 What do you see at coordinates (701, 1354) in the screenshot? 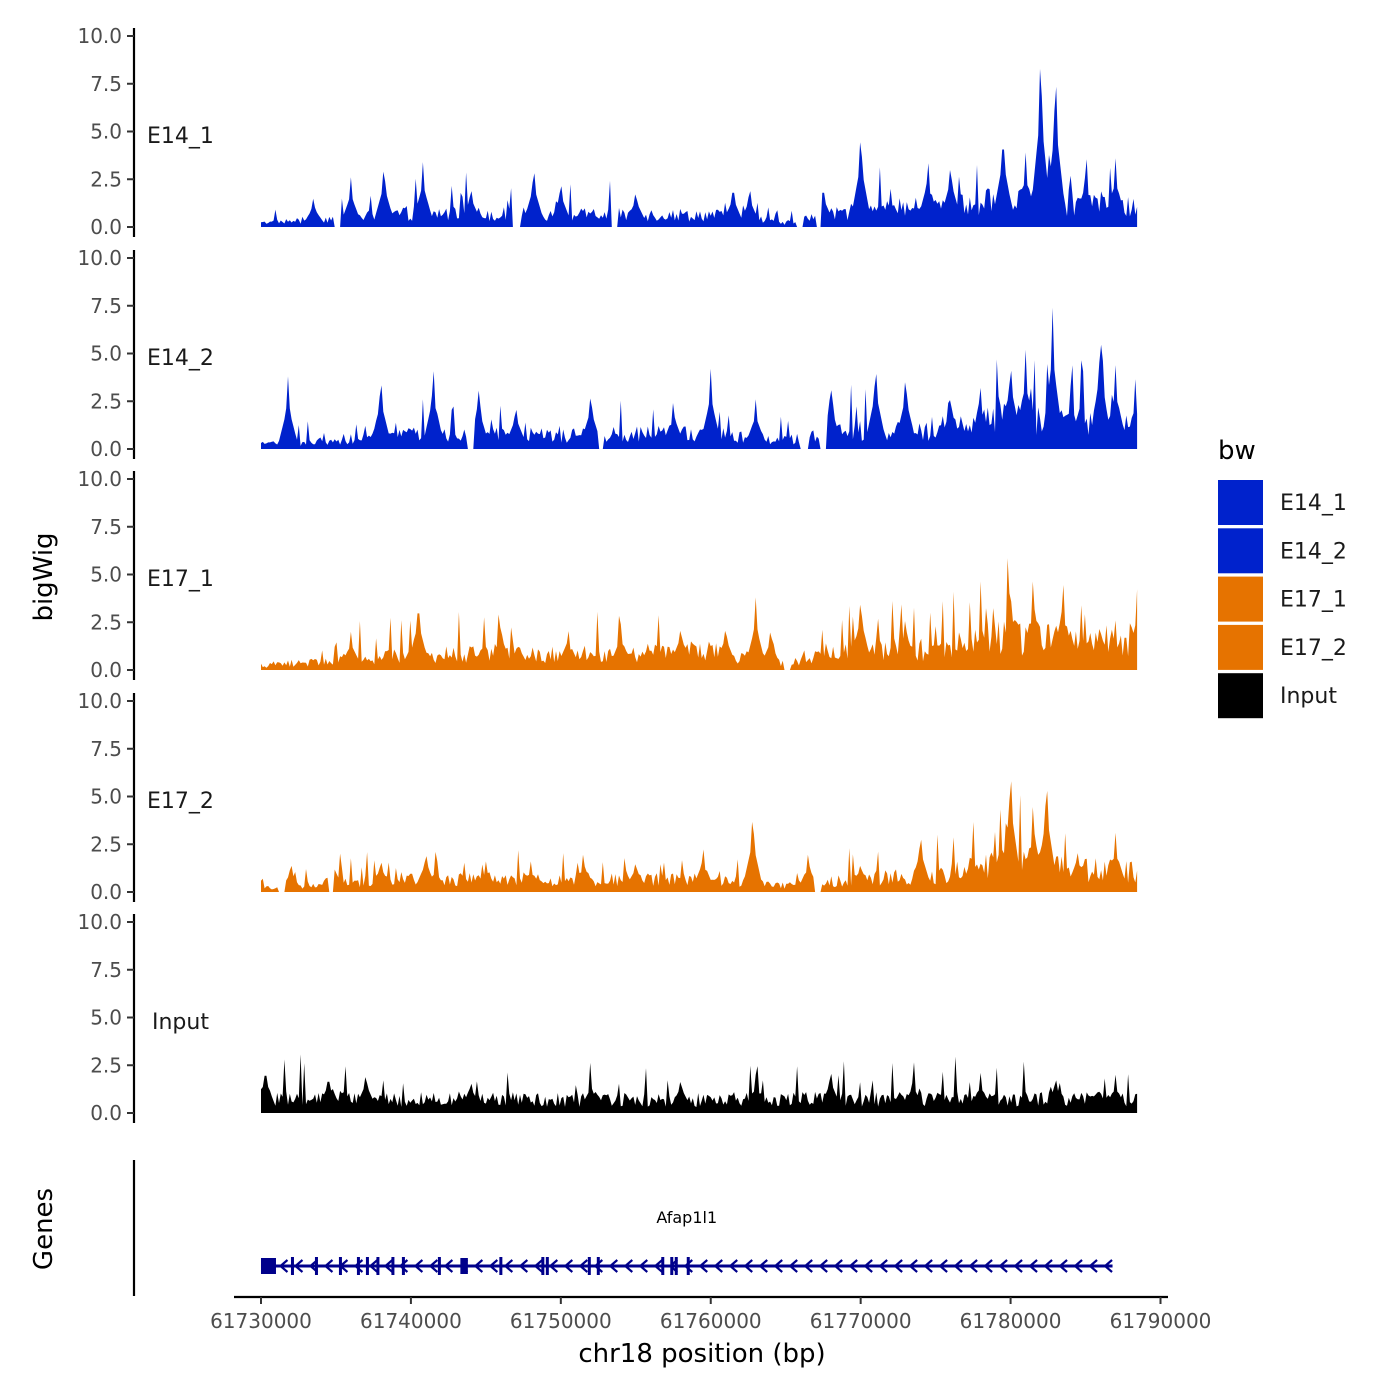
I see `x-axis-title: chr18 position (bp)` at bounding box center [701, 1354].